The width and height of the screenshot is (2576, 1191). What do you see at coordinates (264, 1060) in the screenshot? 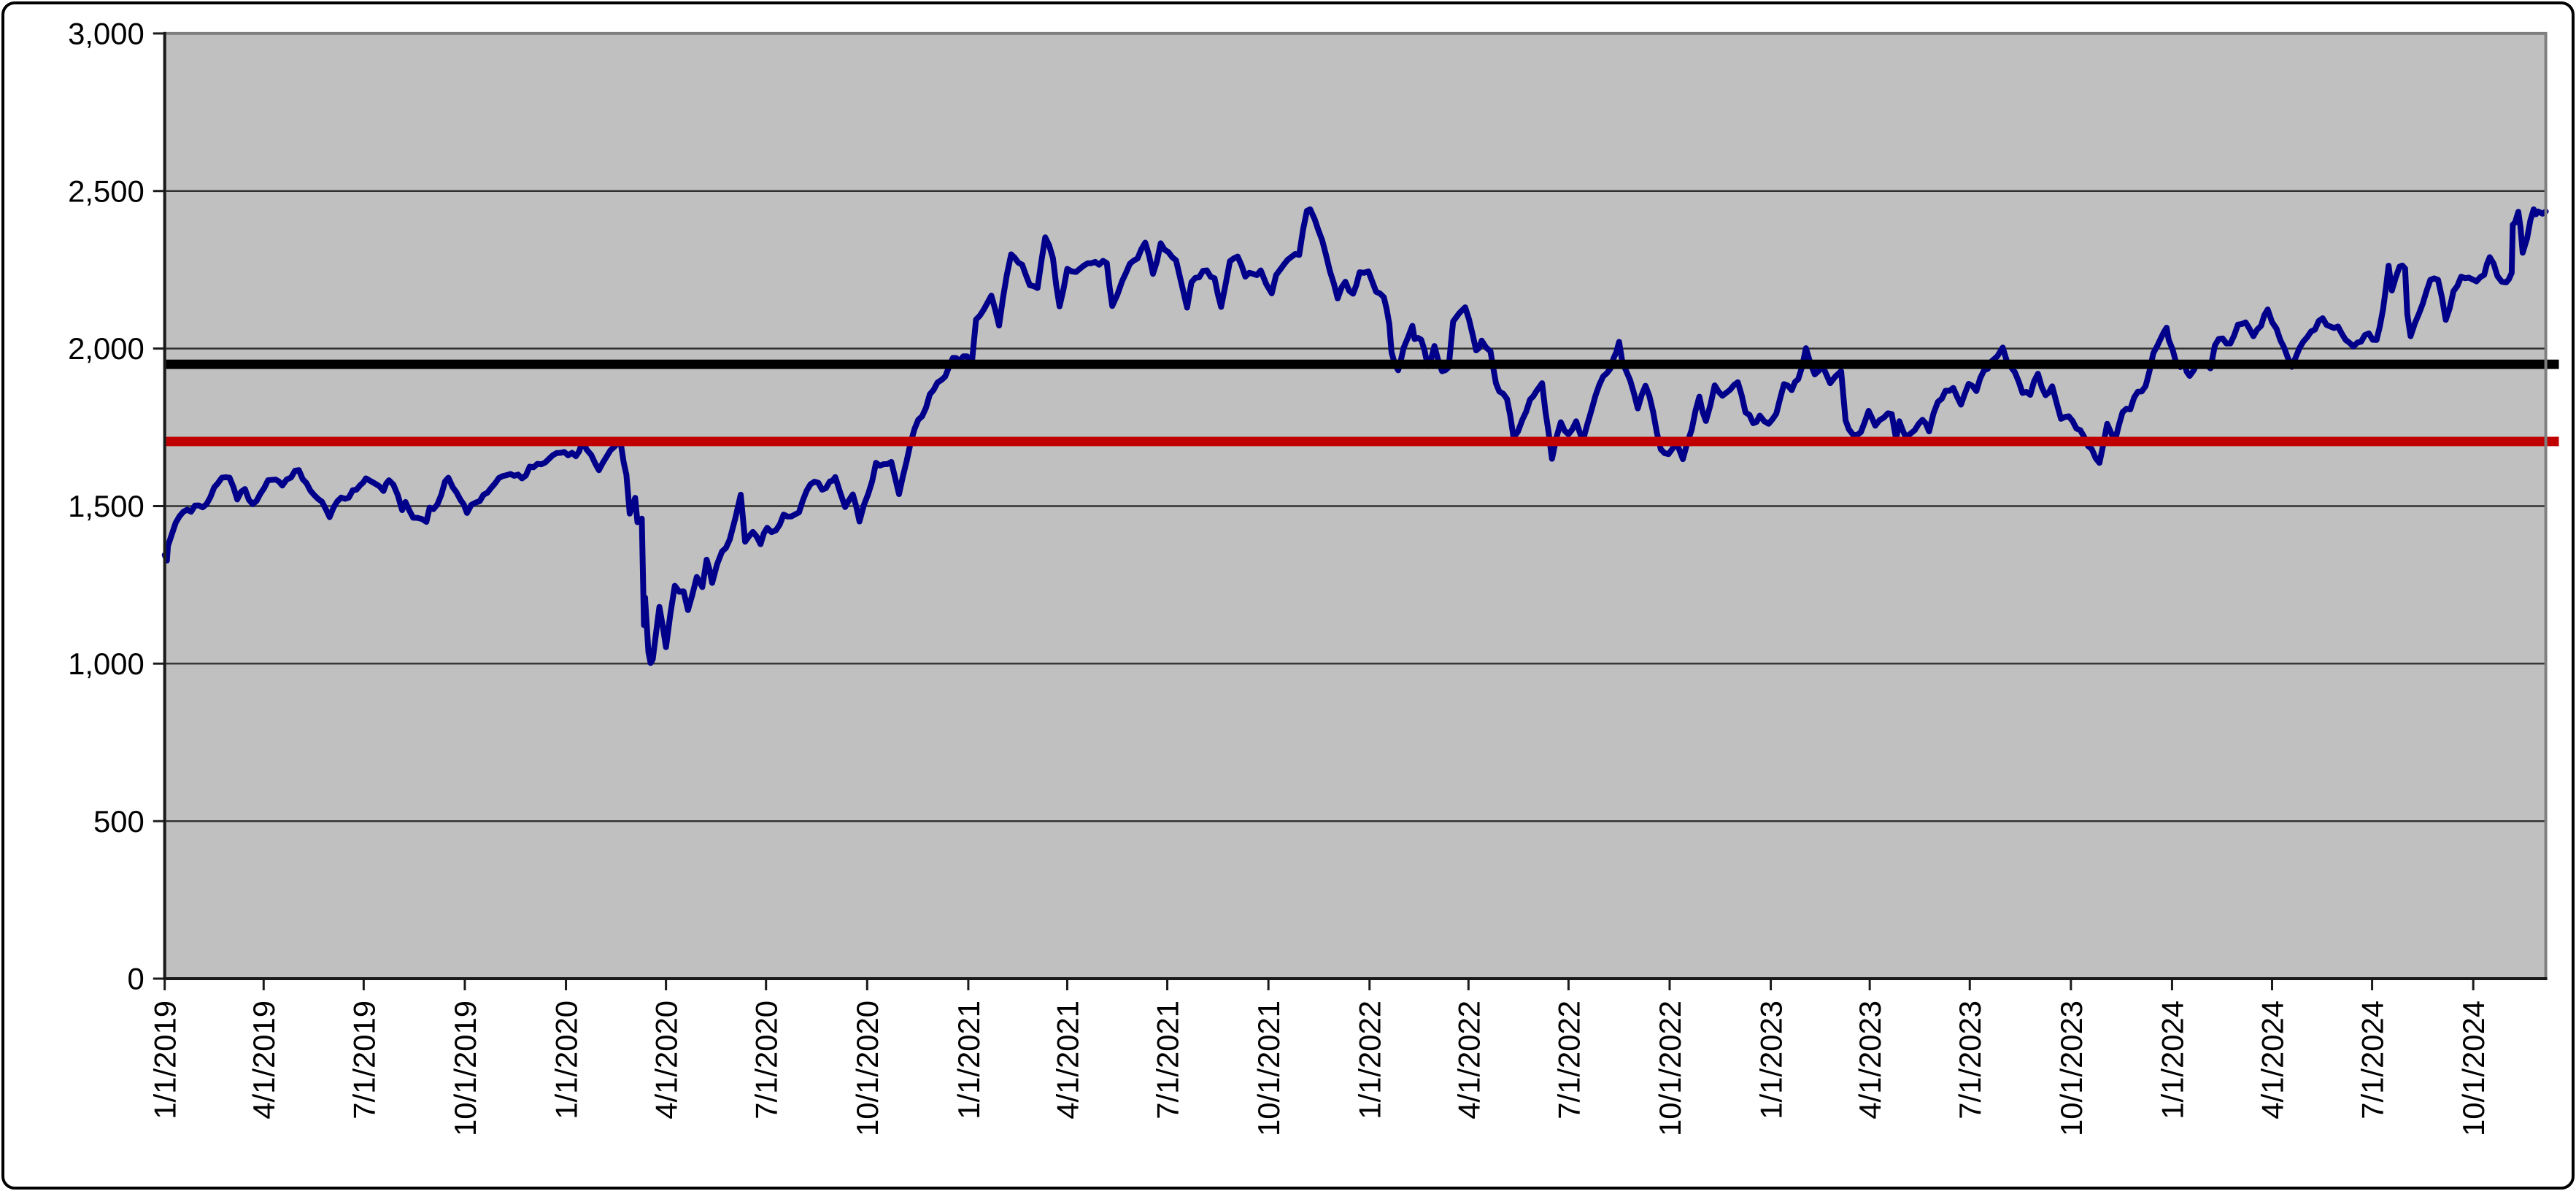
I see `x-axis-label: 4/1/2019` at bounding box center [264, 1060].